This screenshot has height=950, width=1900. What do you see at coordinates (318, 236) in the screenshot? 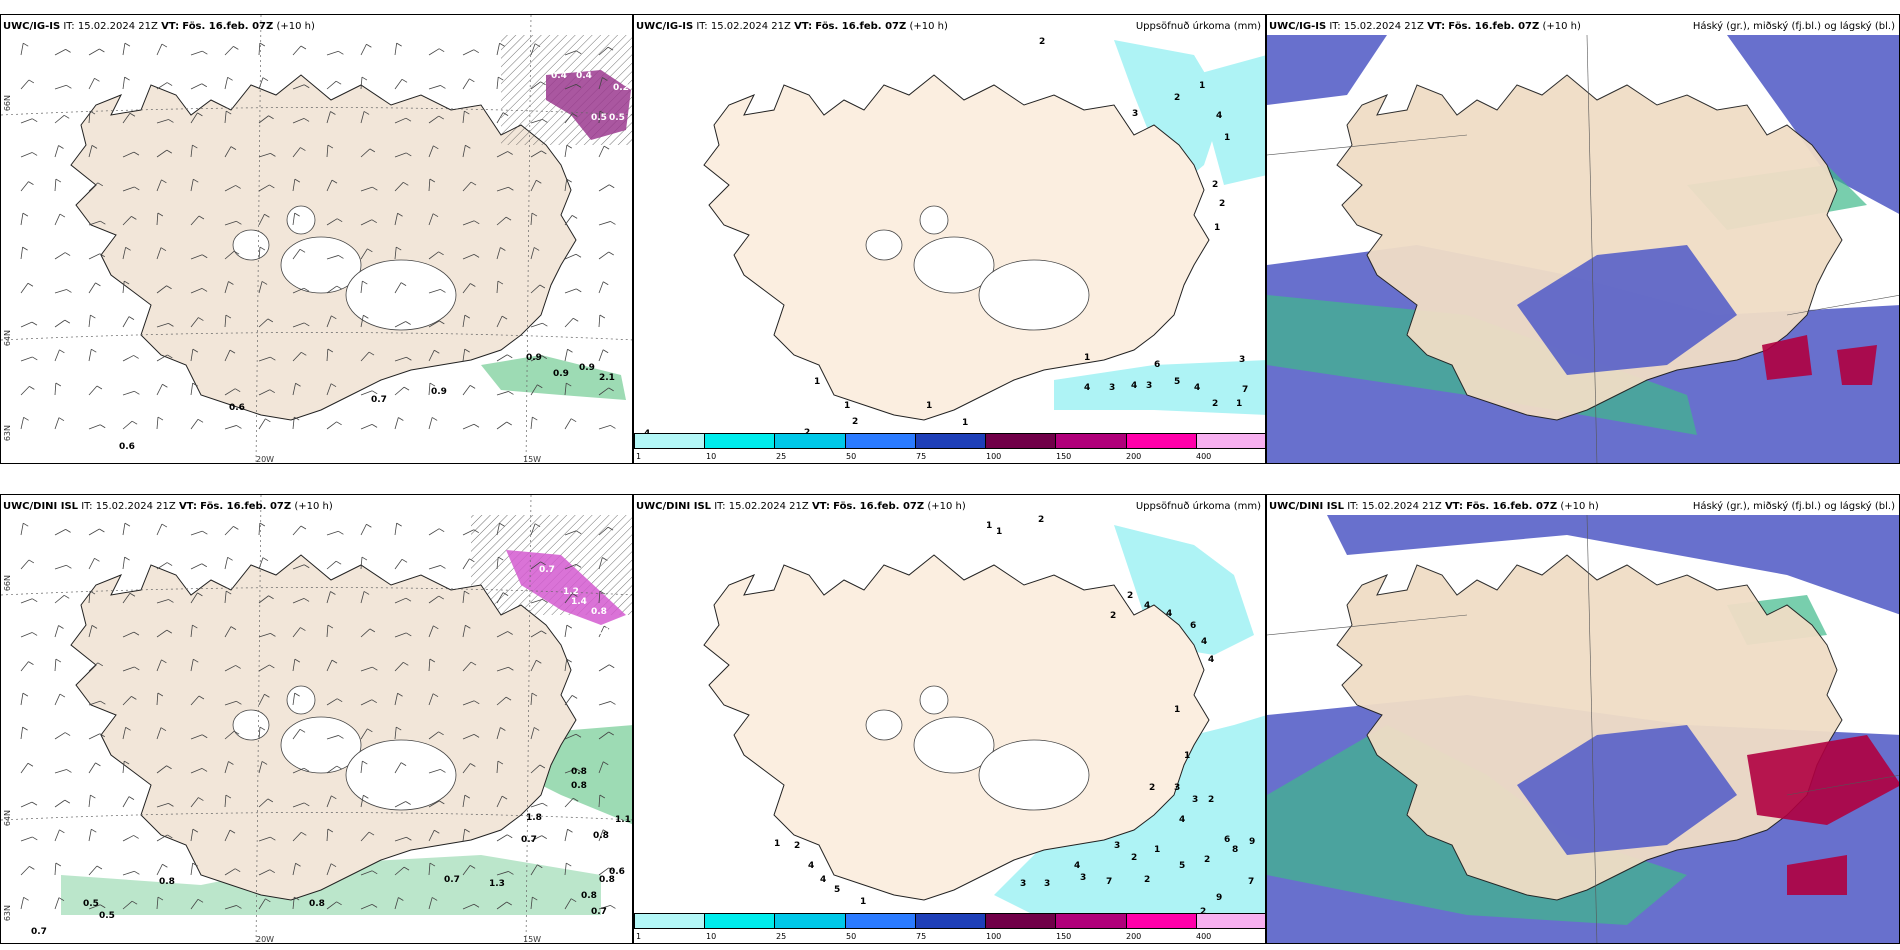
I see `wind-barbs` at bounding box center [318, 236].